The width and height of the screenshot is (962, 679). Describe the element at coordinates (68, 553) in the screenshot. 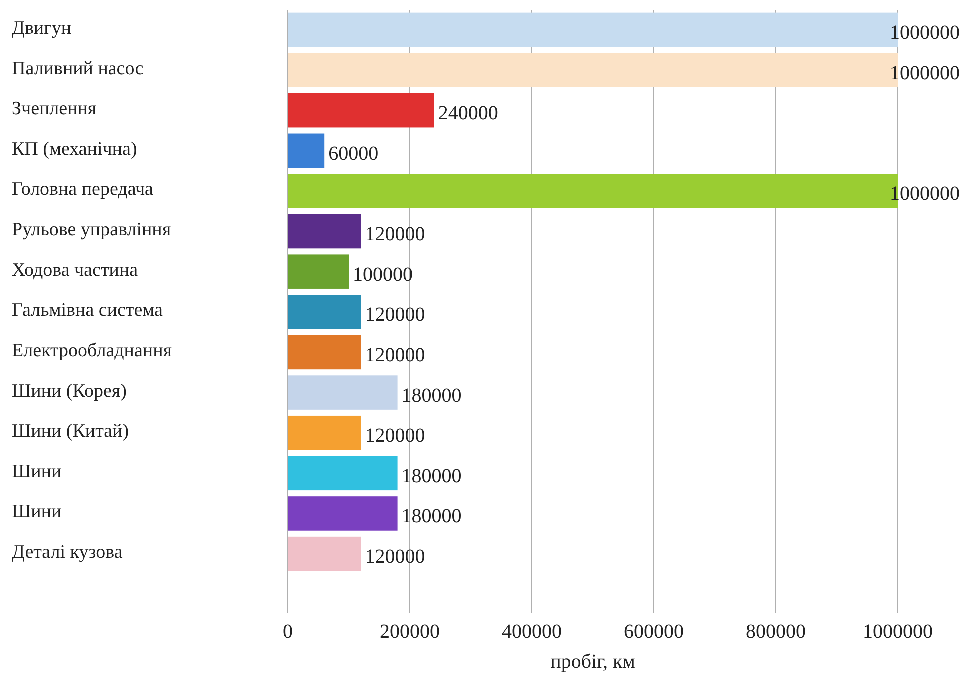

I see `y-tick-label: Деталі кузова` at that location.